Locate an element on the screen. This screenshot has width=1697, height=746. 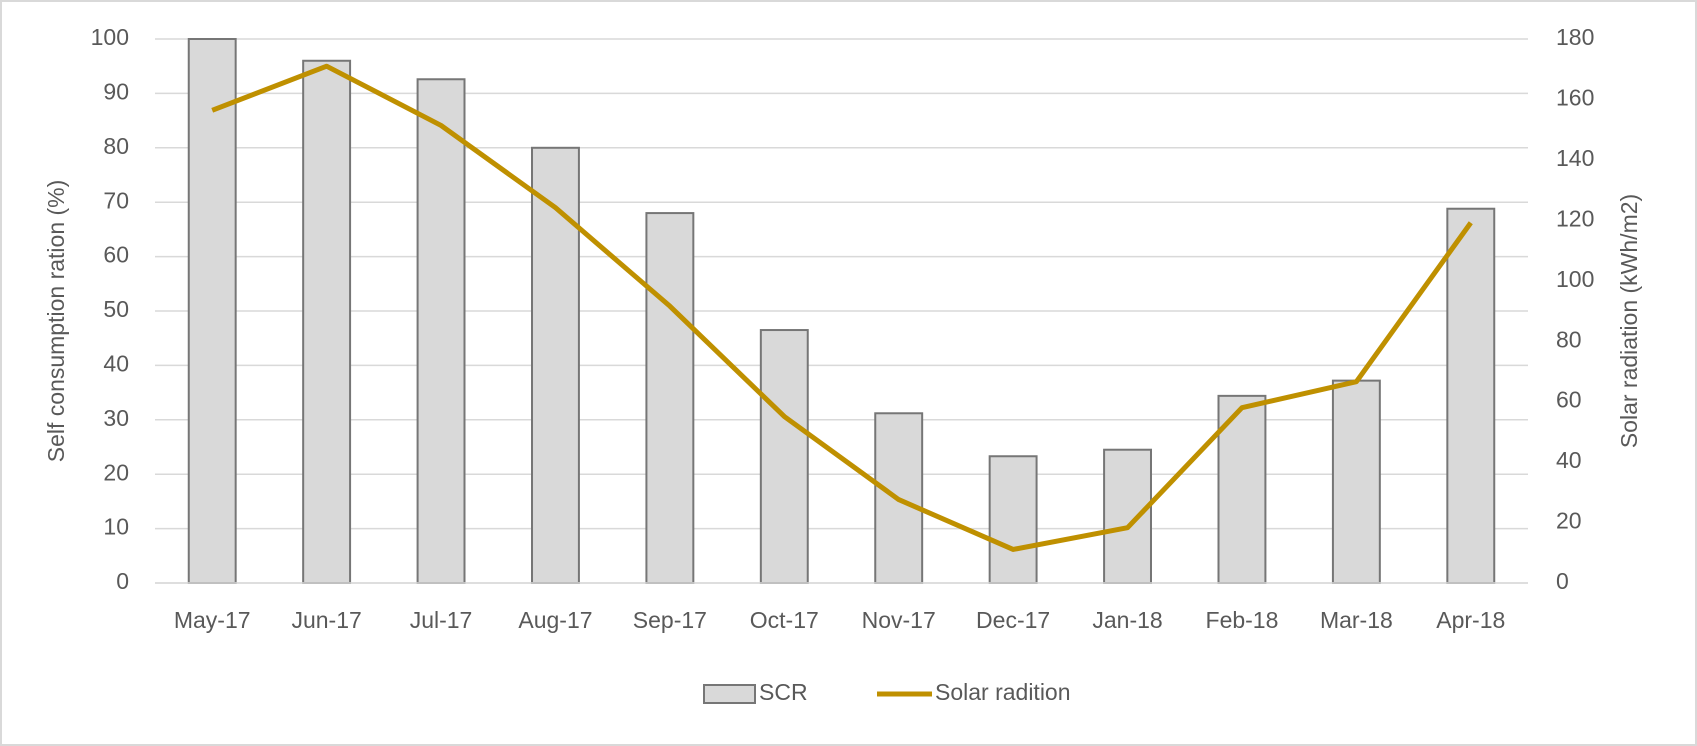
y-tick-label: 30 is located at coordinates (116, 418).